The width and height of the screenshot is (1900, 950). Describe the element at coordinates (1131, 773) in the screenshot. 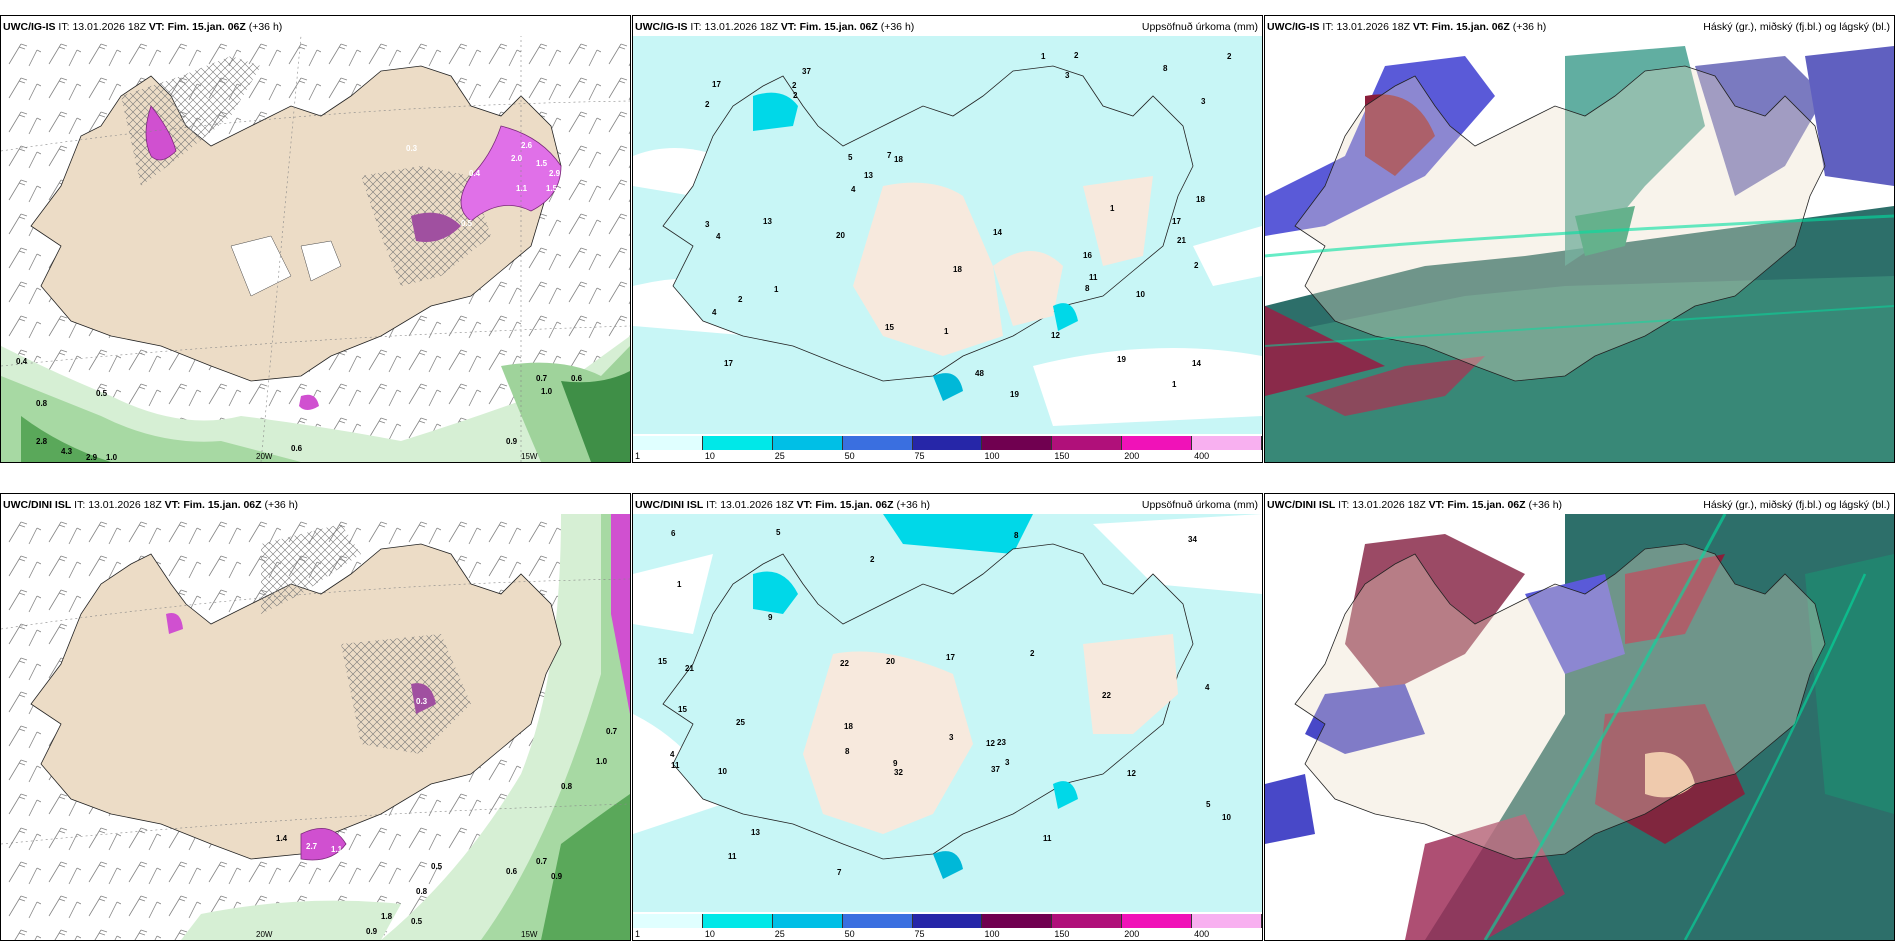

I see `precip-value-label: 12` at that location.